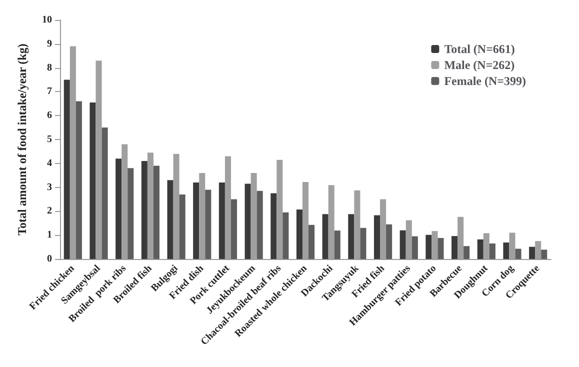 The height and width of the screenshot is (367, 579). What do you see at coordinates (47, 20) in the screenshot?
I see `y-tick-label: 10` at bounding box center [47, 20].